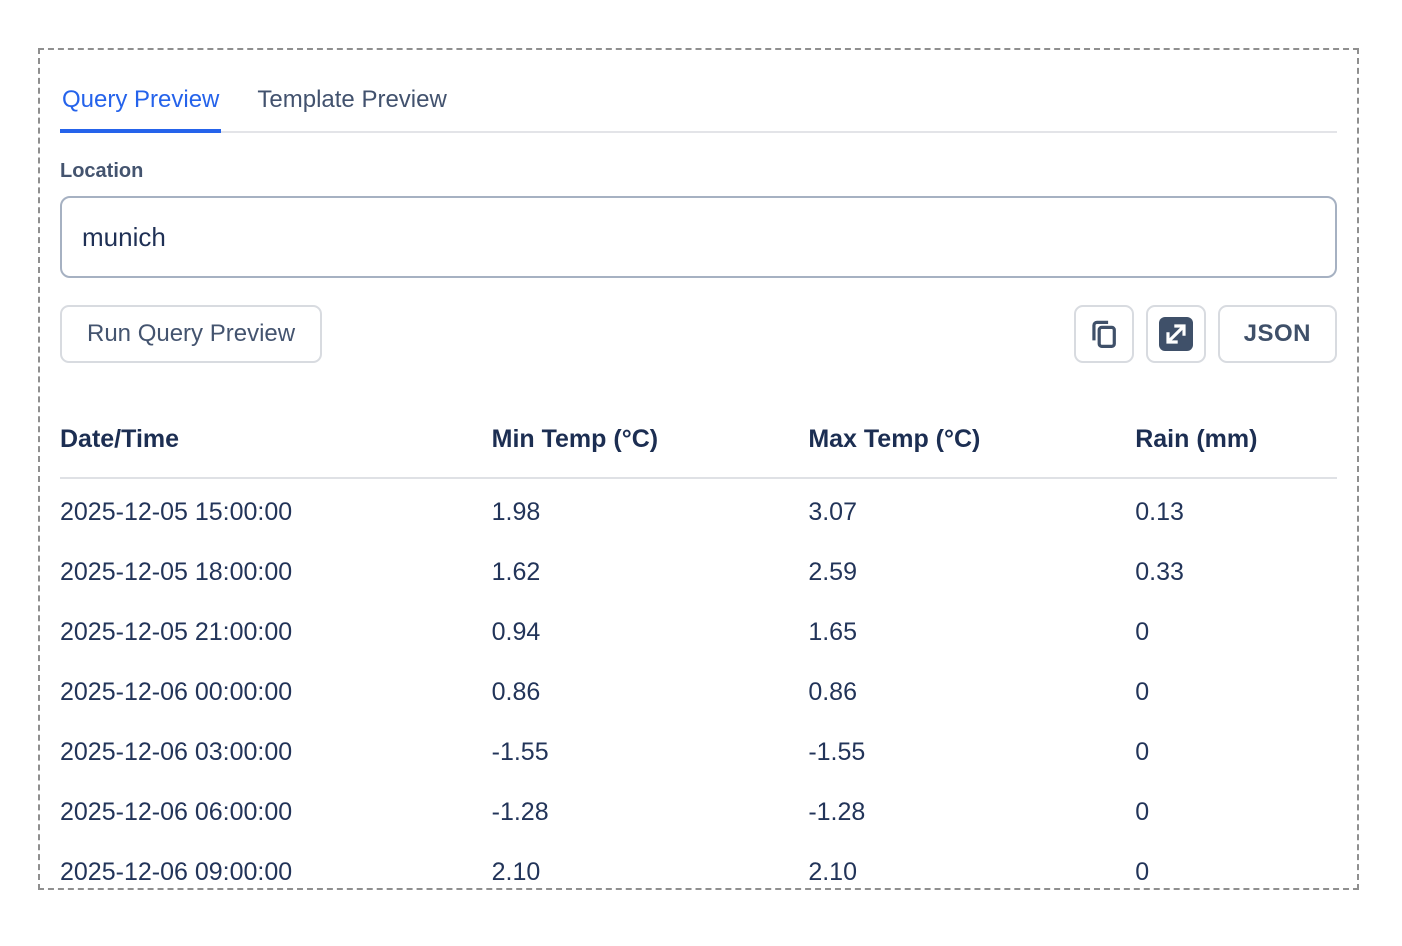 The height and width of the screenshot is (946, 1402). Describe the element at coordinates (176, 752) in the screenshot. I see `table-cell: 2025-12-06 03:00:00` at that location.